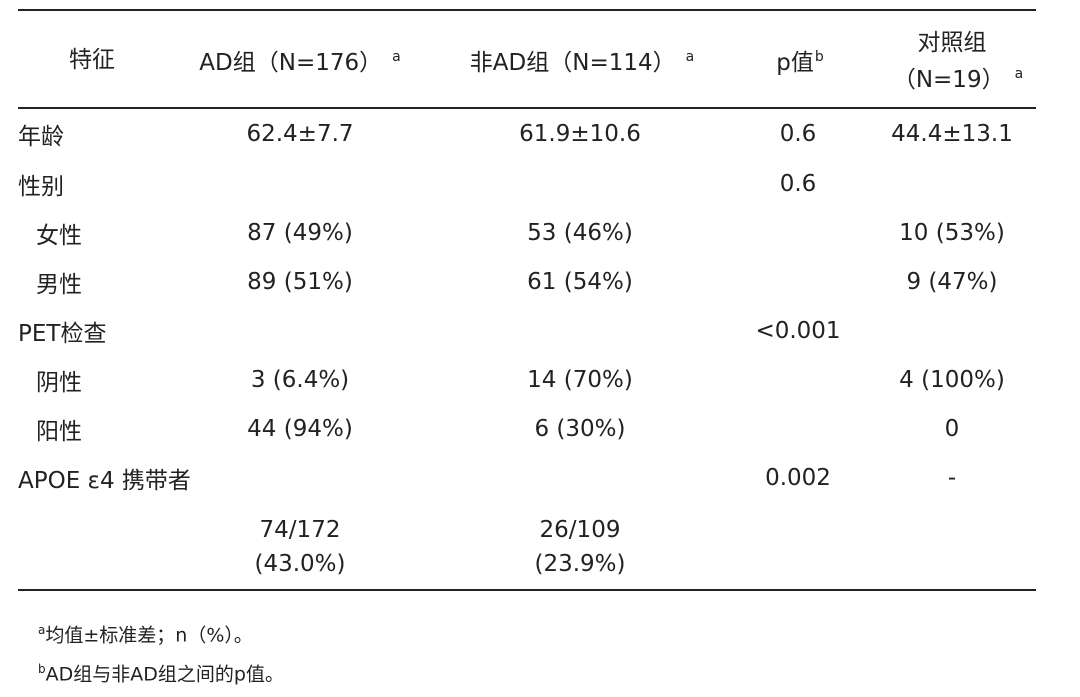  Describe the element at coordinates (952, 282) in the screenshot. I see `cell: 9 (47%)` at that location.